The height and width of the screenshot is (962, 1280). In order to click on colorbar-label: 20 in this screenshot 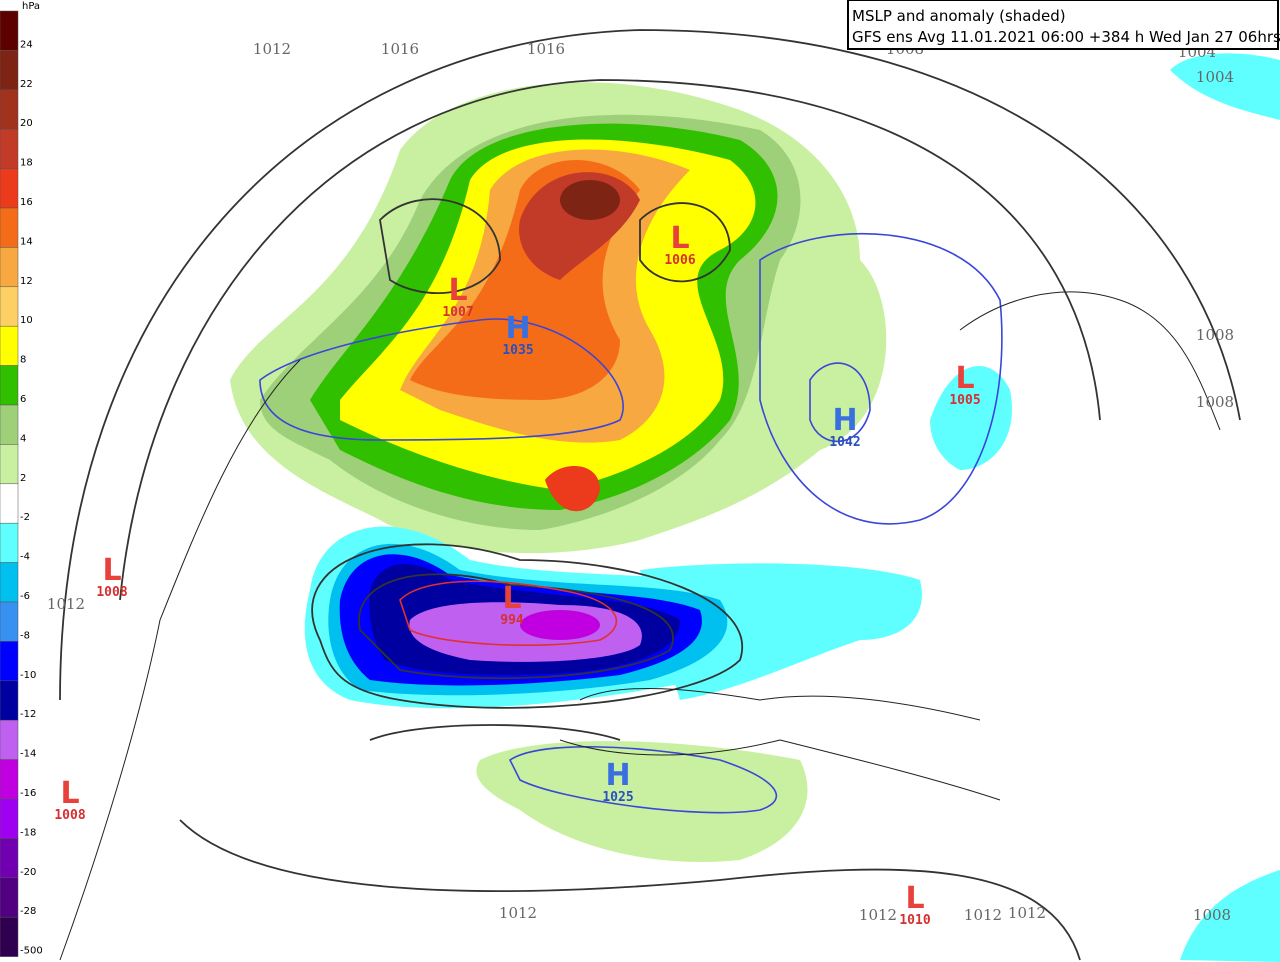, I will do `click(26, 123)`.